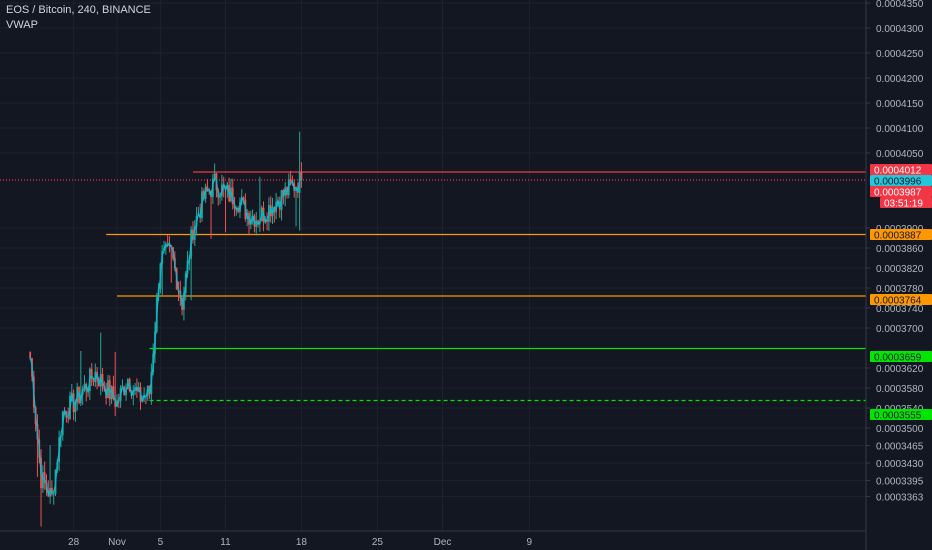  Describe the element at coordinates (898, 182) in the screenshot. I see `price-label-text: 0.0003996` at that location.